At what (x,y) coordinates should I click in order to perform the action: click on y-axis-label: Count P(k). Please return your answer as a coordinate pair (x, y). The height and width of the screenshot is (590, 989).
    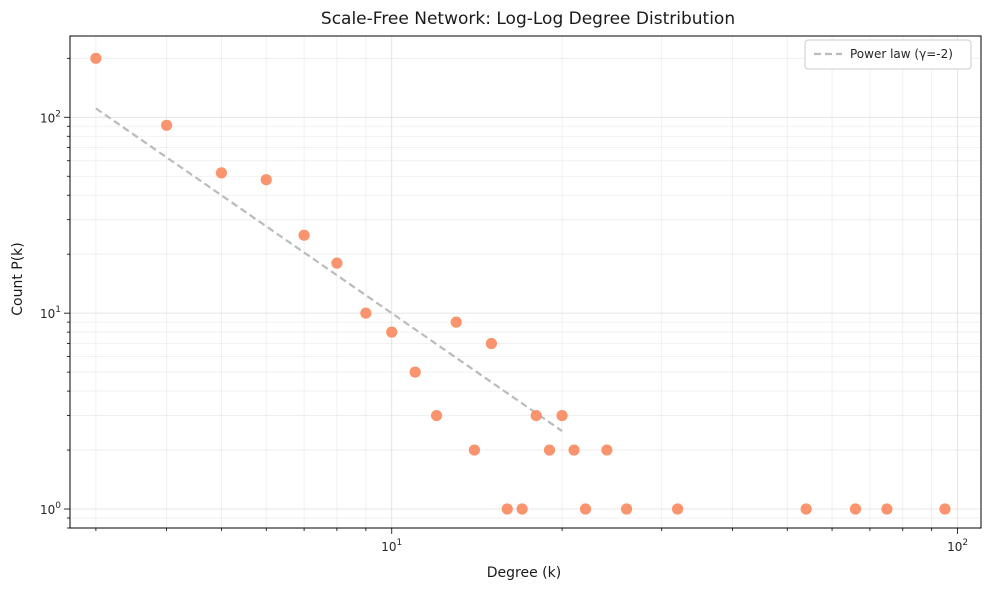
    Looking at the image, I should click on (18, 279).